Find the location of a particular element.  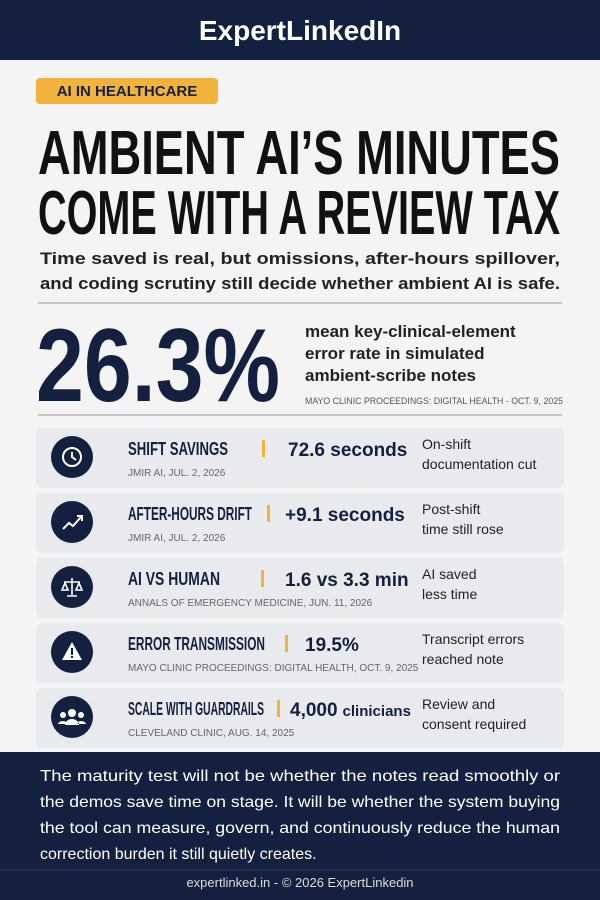

row-description: On-shift is located at coordinates (446, 444).